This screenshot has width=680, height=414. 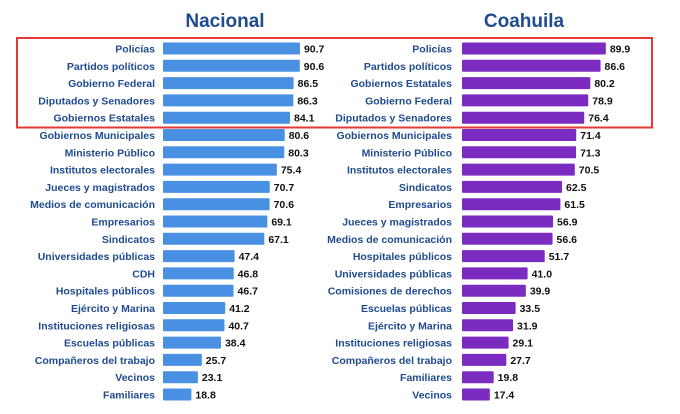 I want to click on category-label: Diputados y Senadores, so click(x=393, y=119).